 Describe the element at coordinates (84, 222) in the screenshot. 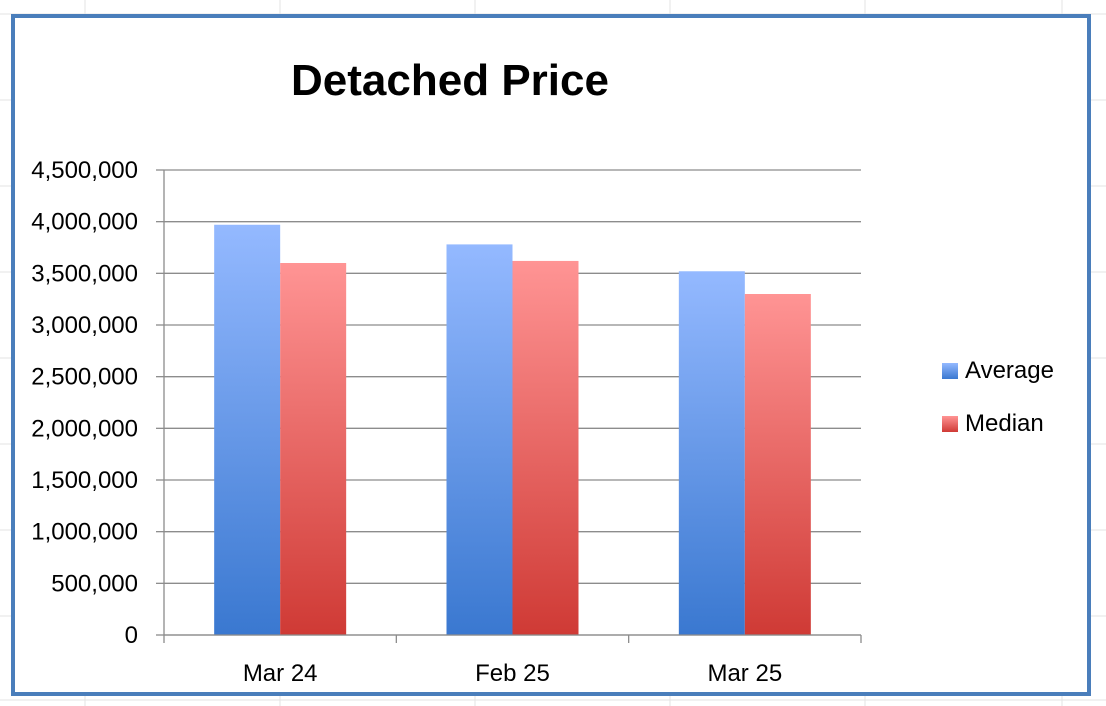

I see `y-tick-label: 4,000,000` at that location.